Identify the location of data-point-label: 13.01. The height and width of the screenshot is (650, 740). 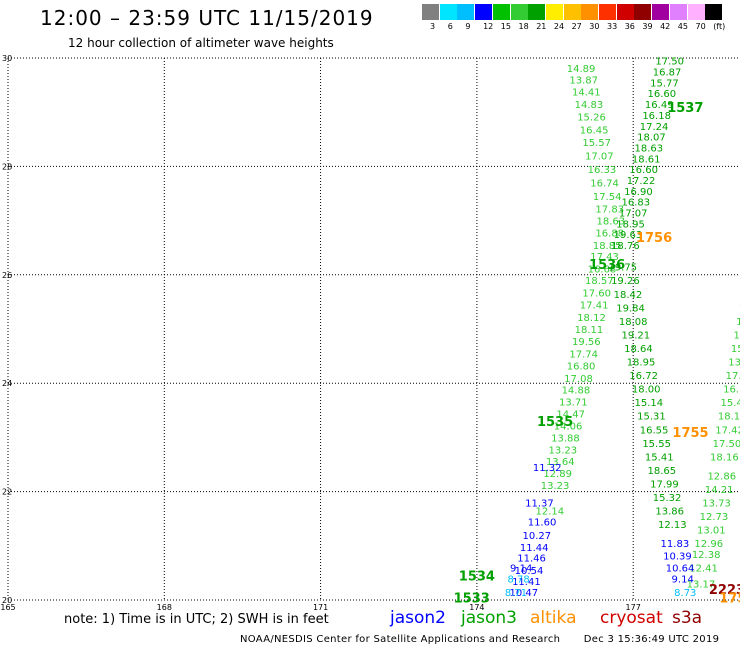
(711, 531).